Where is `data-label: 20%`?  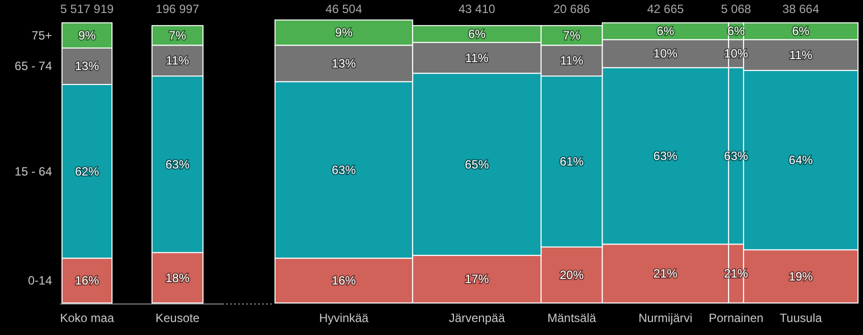 data-label: 20% is located at coordinates (572, 275).